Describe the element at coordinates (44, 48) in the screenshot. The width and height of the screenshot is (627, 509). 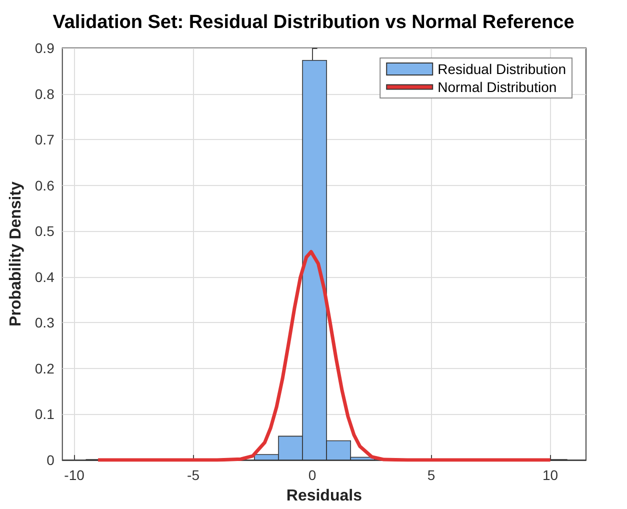
I see `y-tick-label: 0.9` at that location.